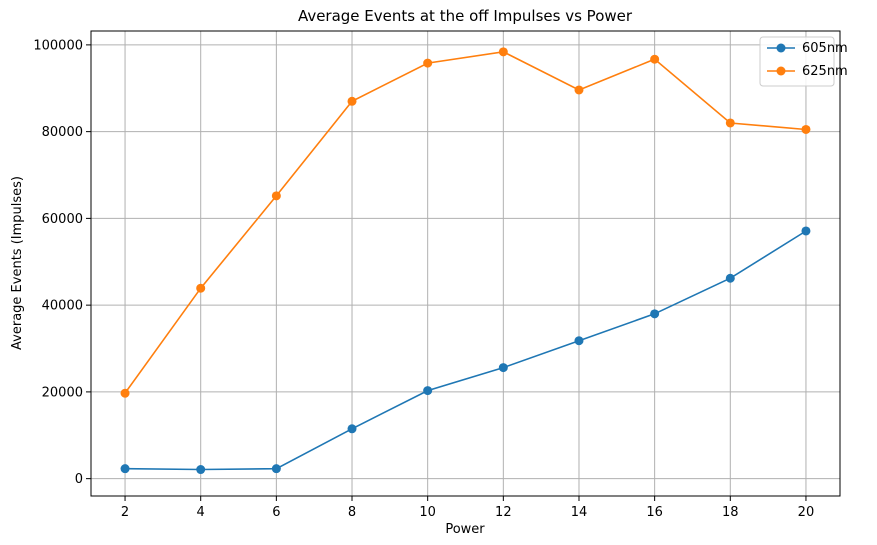 Image resolution: width=877 pixels, height=545 pixels. What do you see at coordinates (62, 219) in the screenshot?
I see `y-tick-label: 60000` at bounding box center [62, 219].